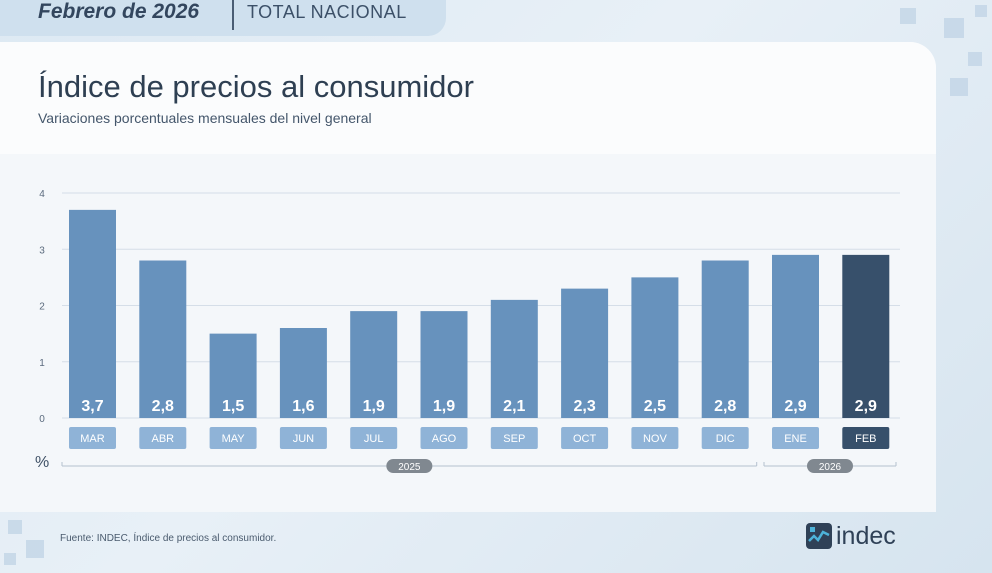 The image size is (992, 573). Describe the element at coordinates (584, 406) in the screenshot. I see `data-label: 2,3` at that location.